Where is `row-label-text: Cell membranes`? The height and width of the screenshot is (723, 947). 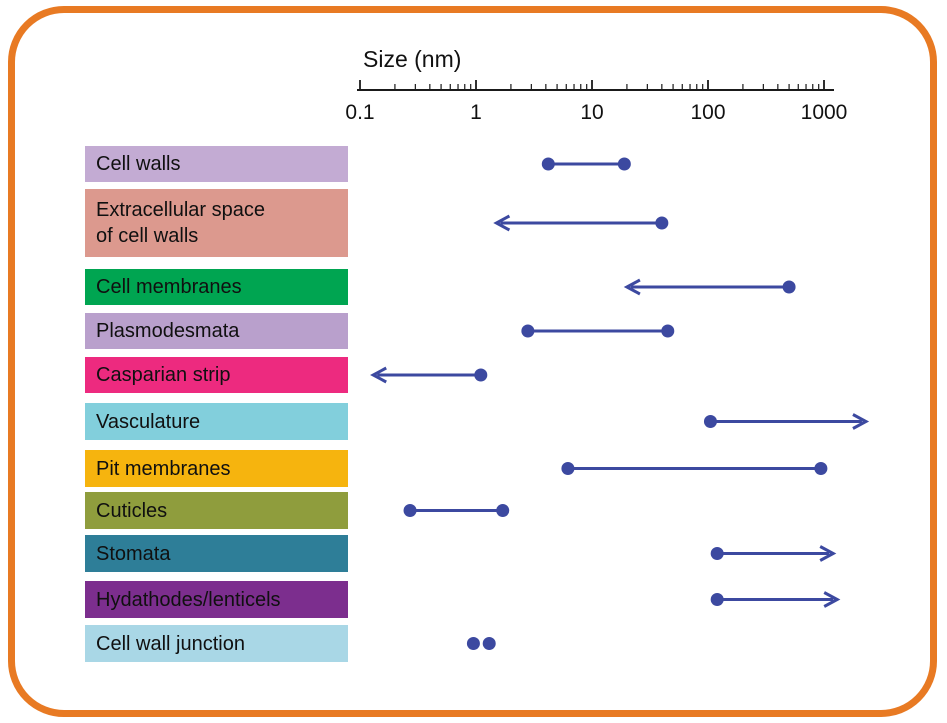
row-label-text: Cell membranes is located at coordinates (169, 287).